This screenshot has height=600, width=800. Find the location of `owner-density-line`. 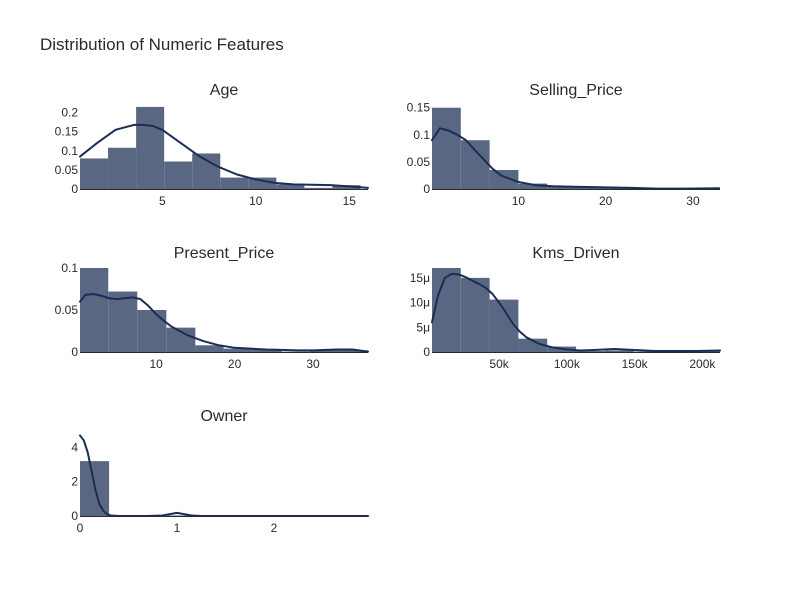

owner-density-line is located at coordinates (224, 475).